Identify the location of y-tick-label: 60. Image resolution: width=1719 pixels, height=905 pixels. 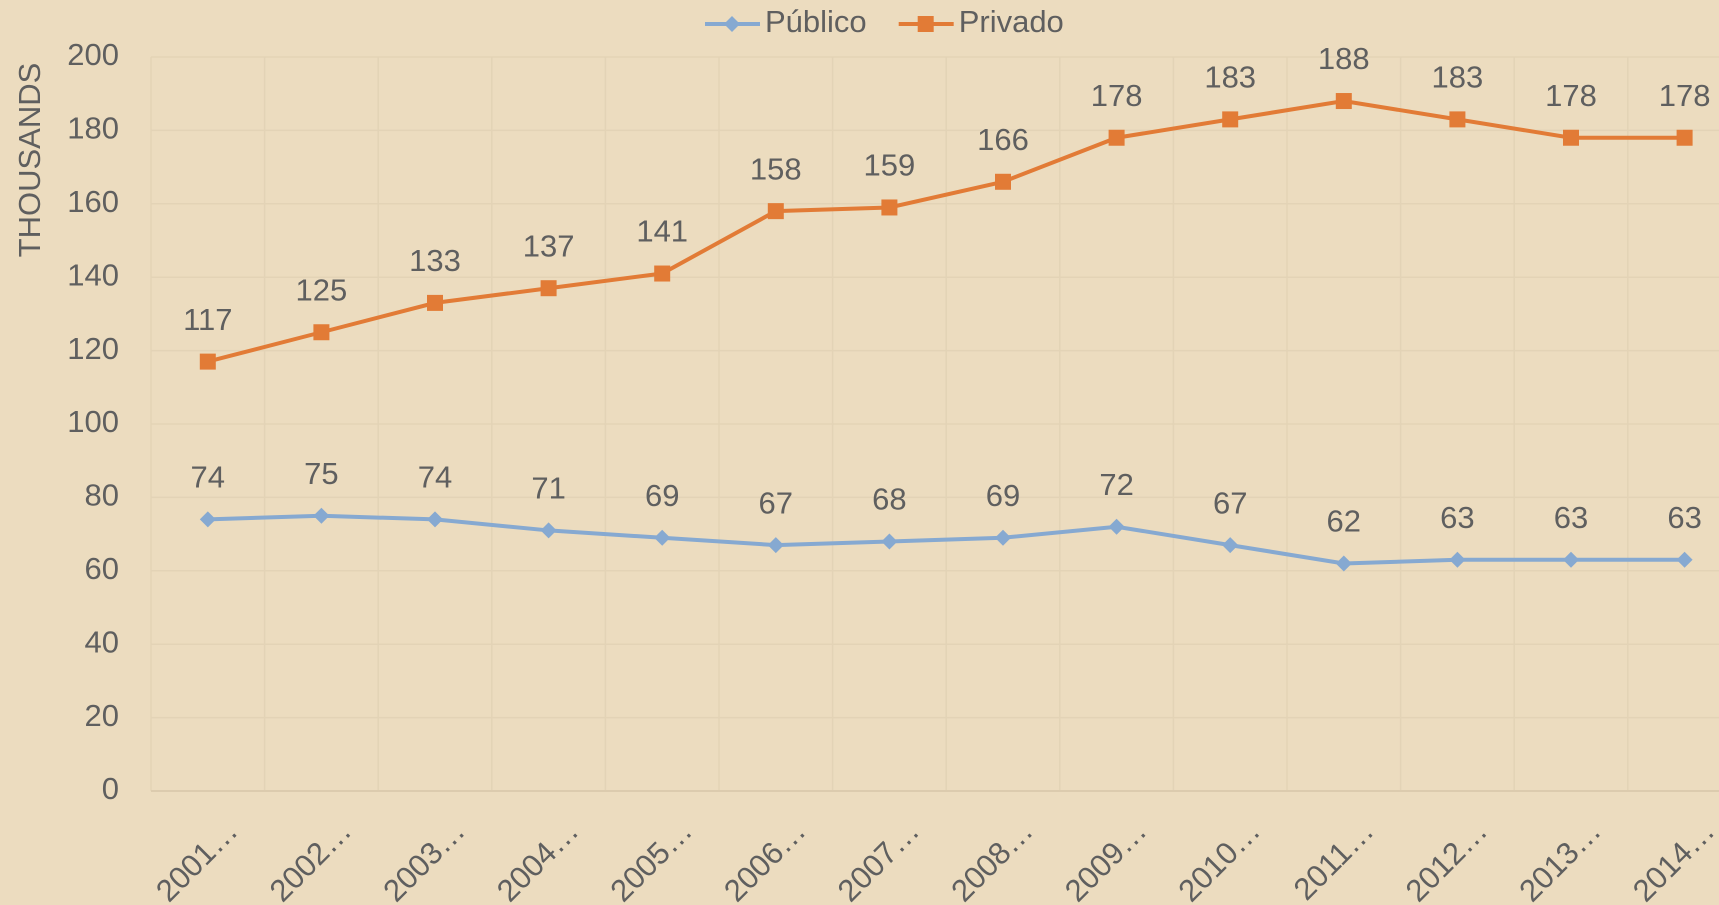
(102, 568).